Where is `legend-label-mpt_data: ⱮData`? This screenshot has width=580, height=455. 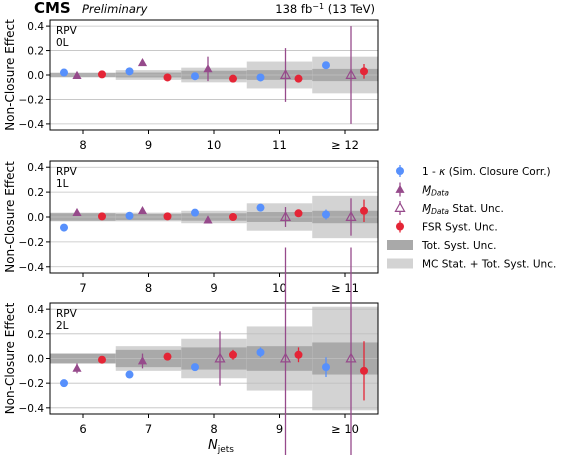 legend-label-mpt_data: ⱮData is located at coordinates (435, 191).